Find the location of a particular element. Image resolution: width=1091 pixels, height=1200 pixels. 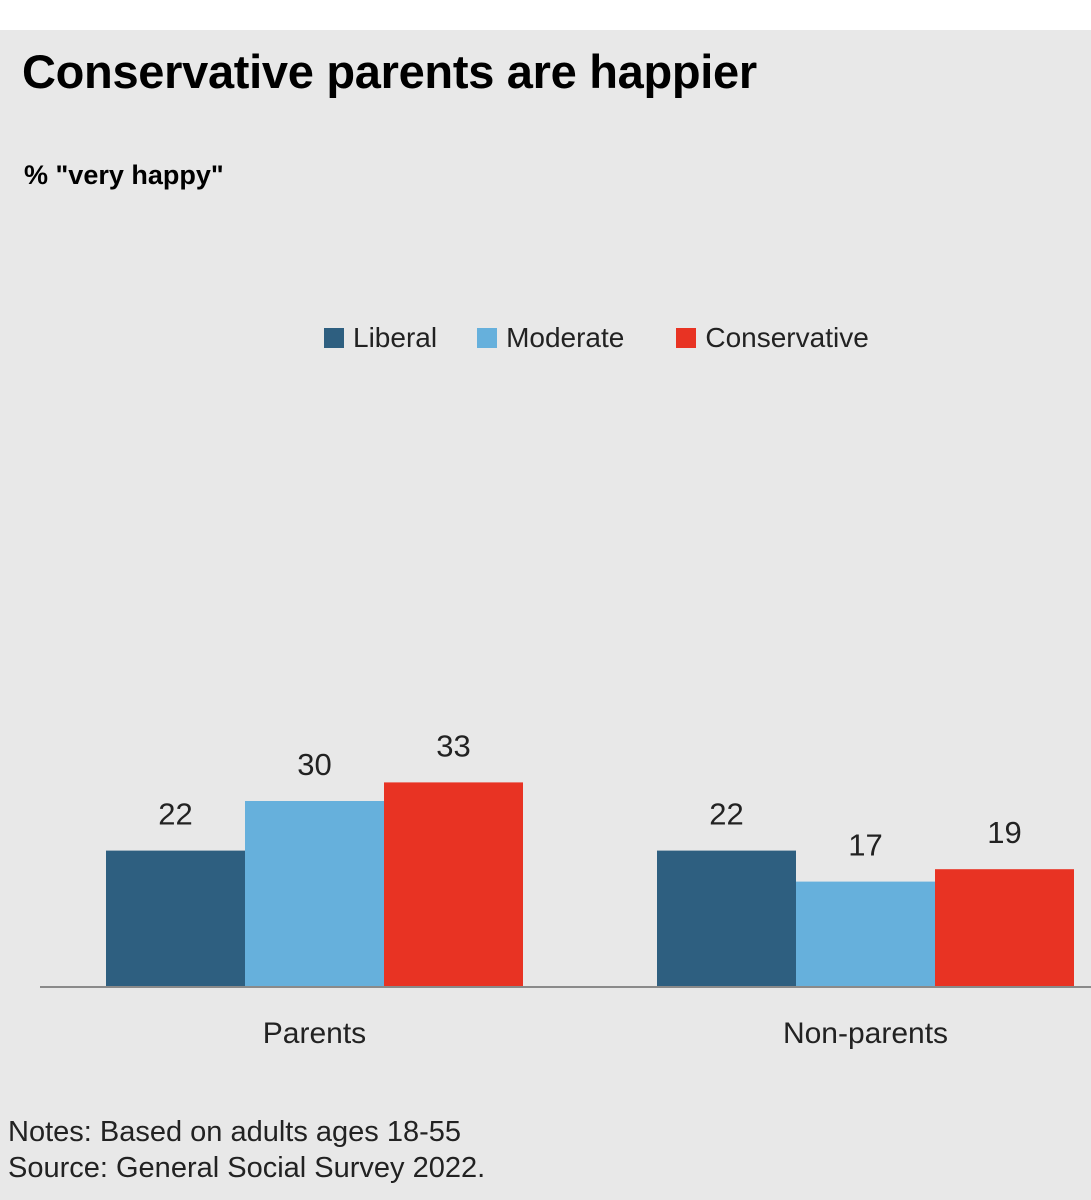

legend-item-moderate: Moderate is located at coordinates (550, 338).